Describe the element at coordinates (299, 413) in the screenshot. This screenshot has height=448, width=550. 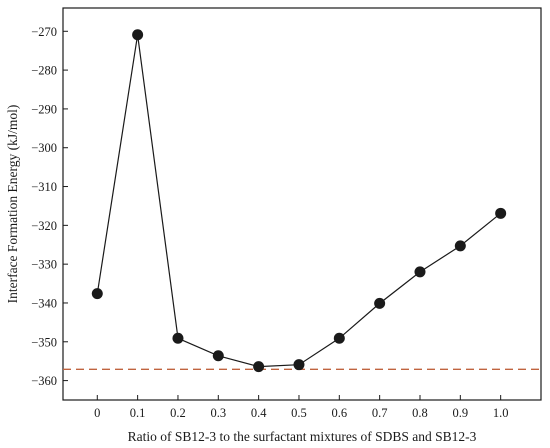
I see `x-tick-label: 0.5` at that location.